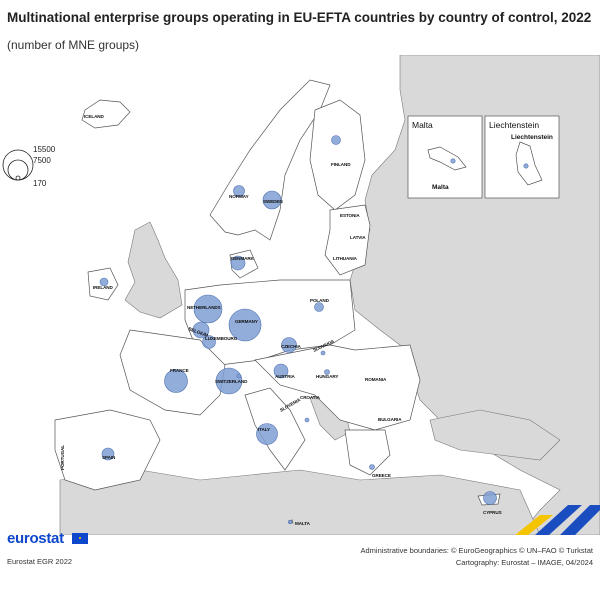 This screenshot has width=600, height=600. I want to click on great-britain-shape, so click(153, 270).